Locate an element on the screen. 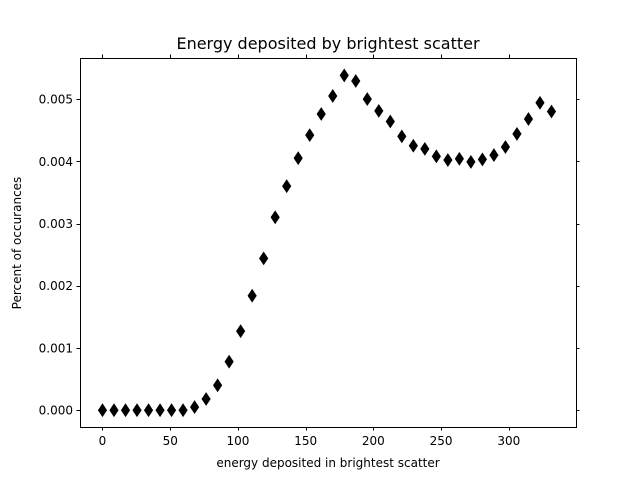  y-tick-label: 0.003 is located at coordinates (56, 224).